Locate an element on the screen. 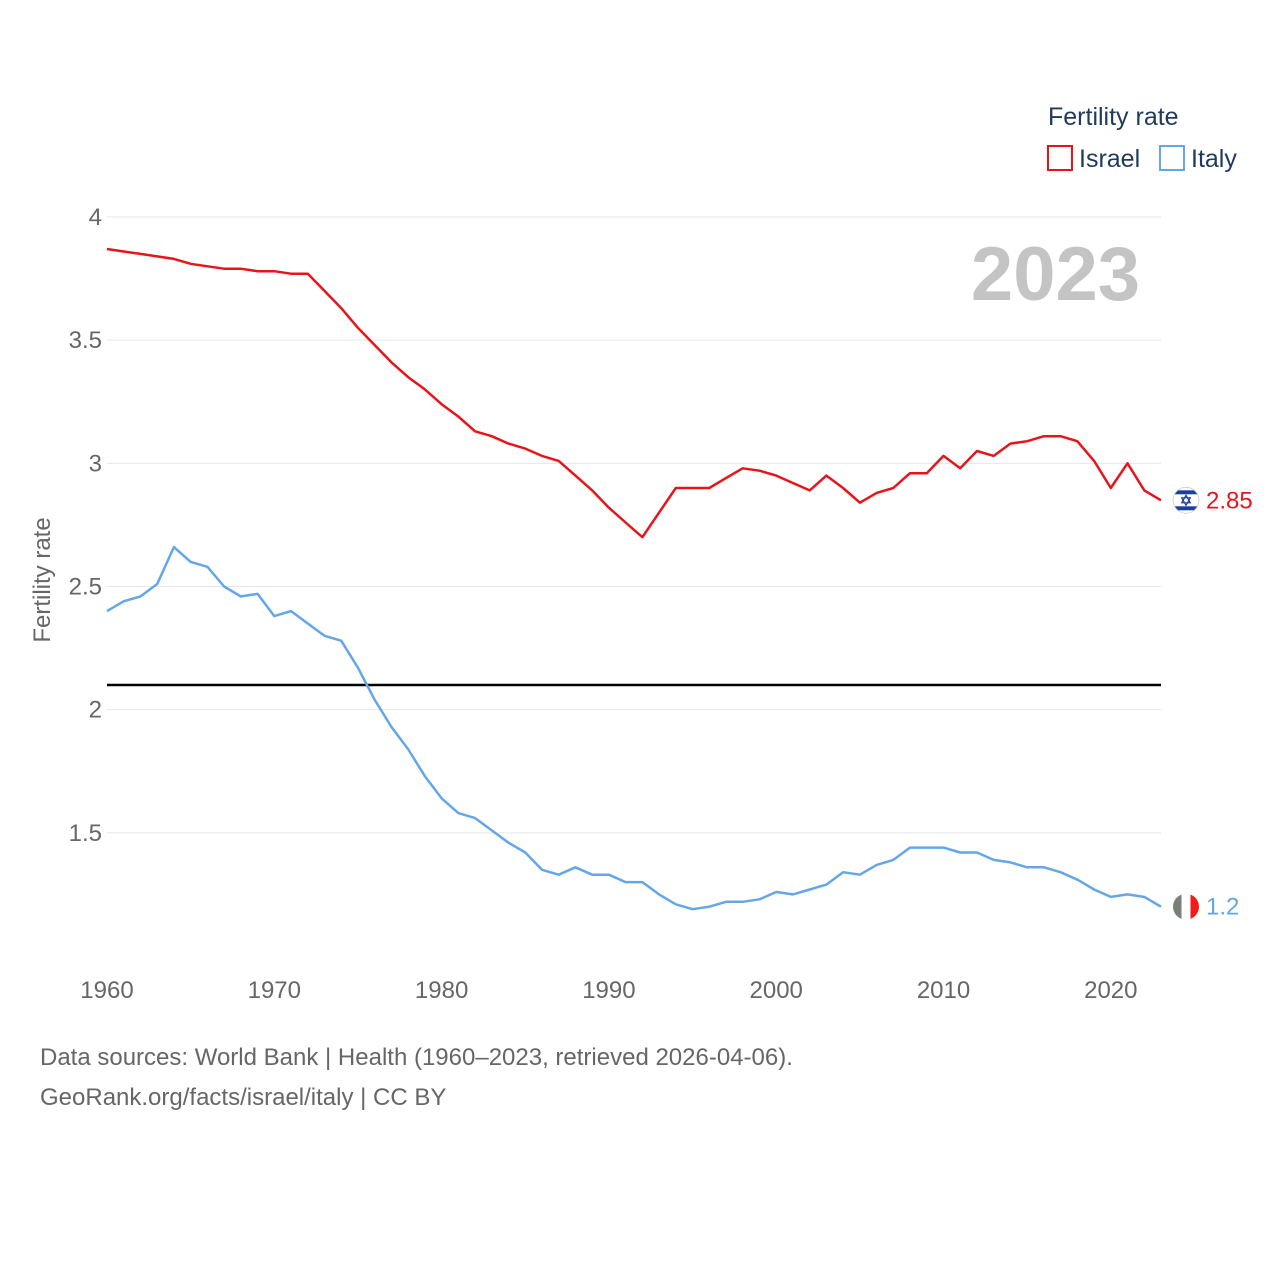  x-tick-label: 2000 is located at coordinates (776, 990).